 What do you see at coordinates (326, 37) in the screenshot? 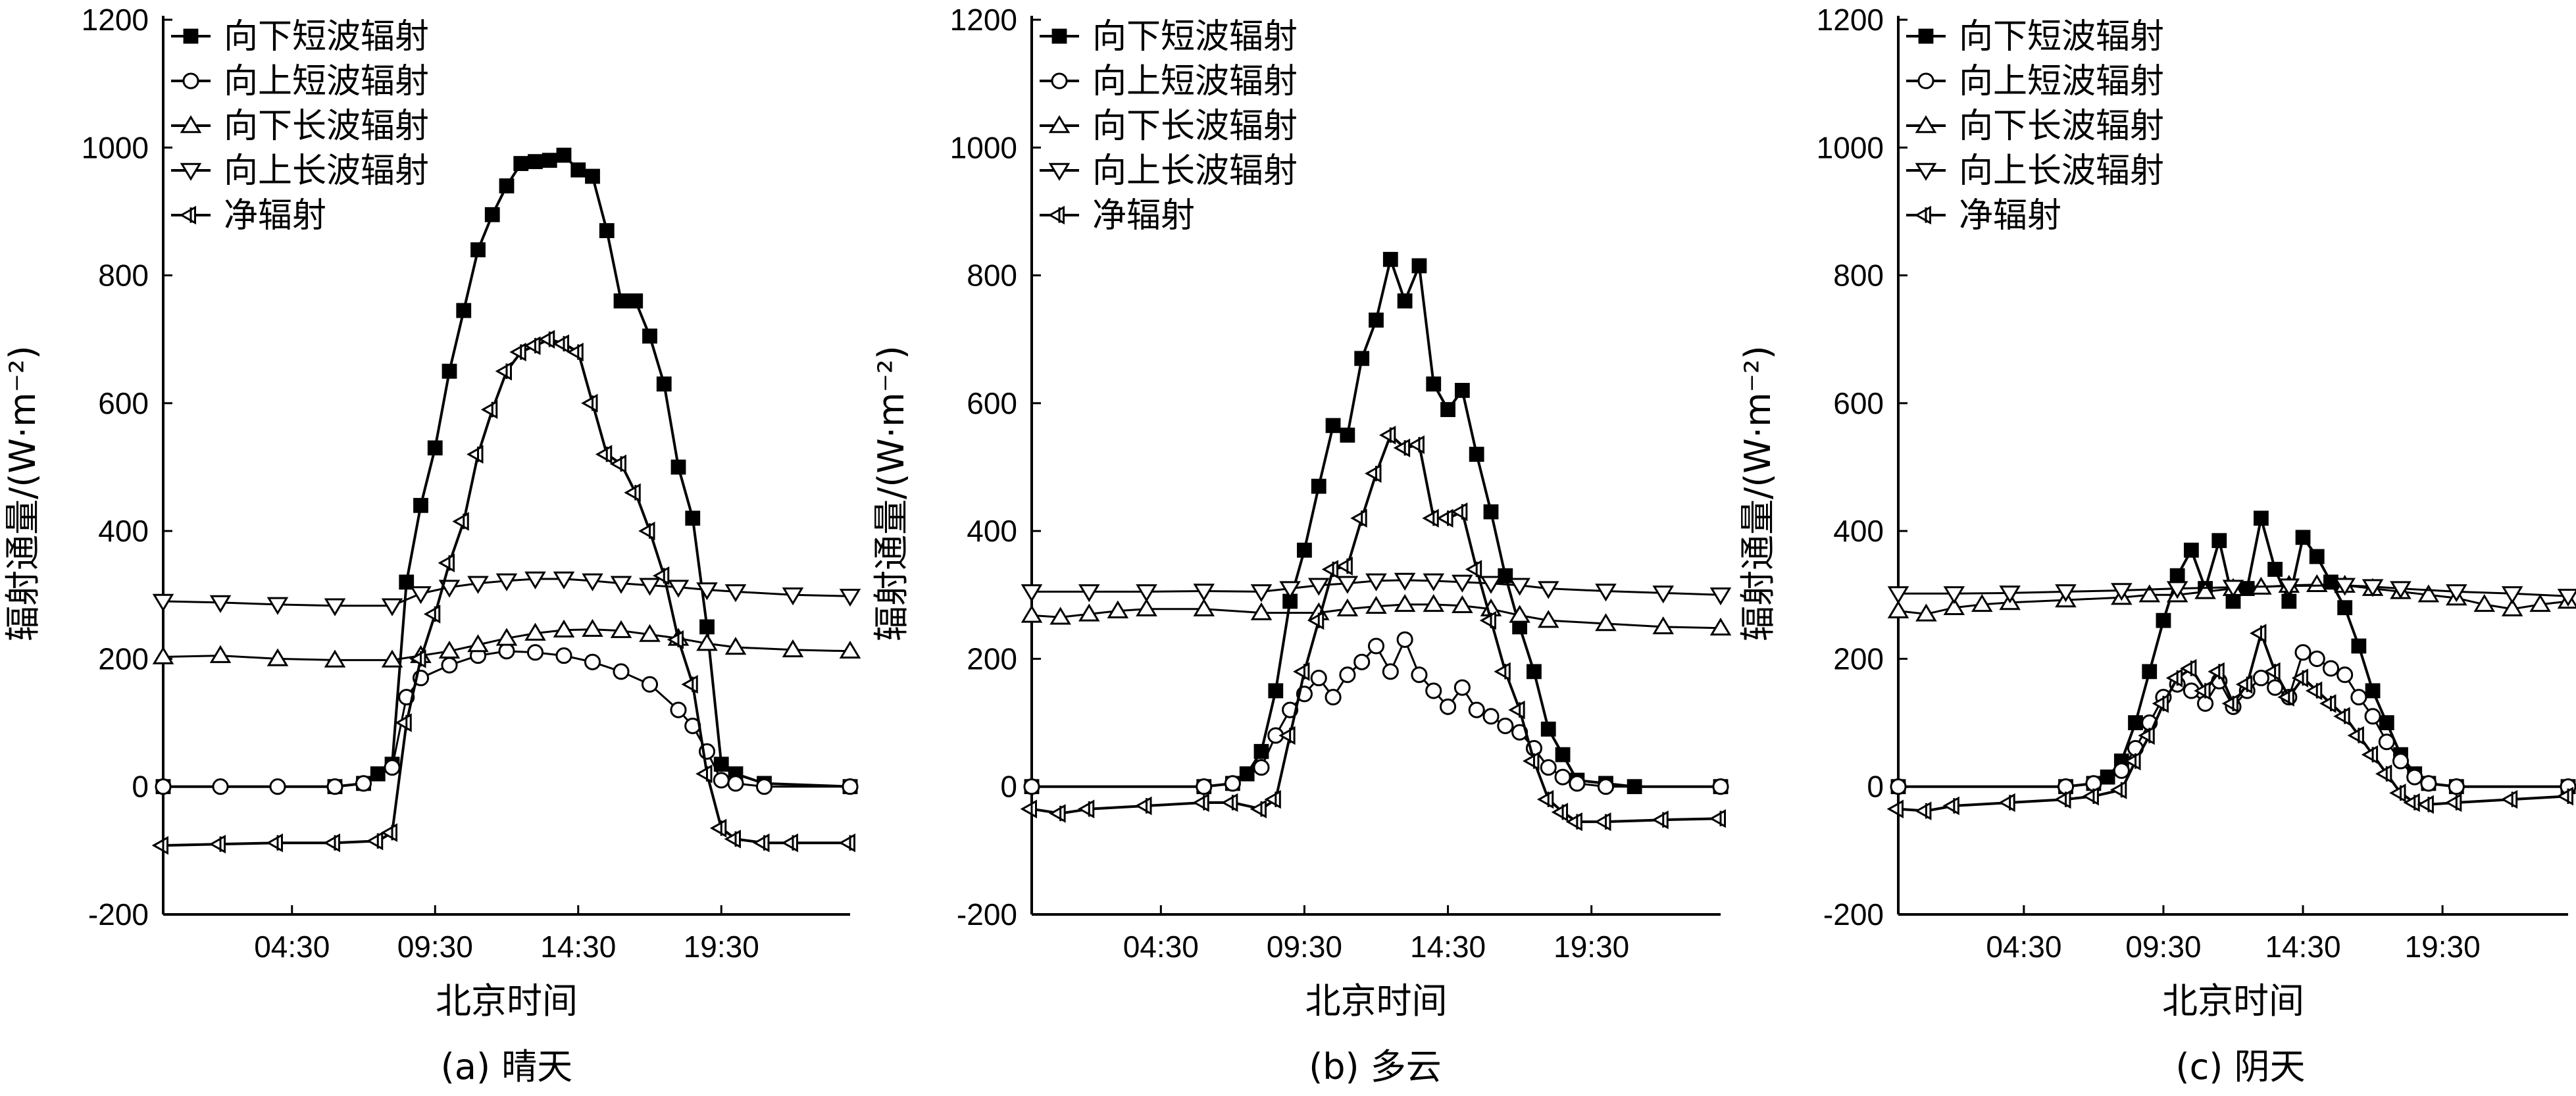
I see `panel-1-legend-label-1: 向下短波辐射` at bounding box center [326, 37].